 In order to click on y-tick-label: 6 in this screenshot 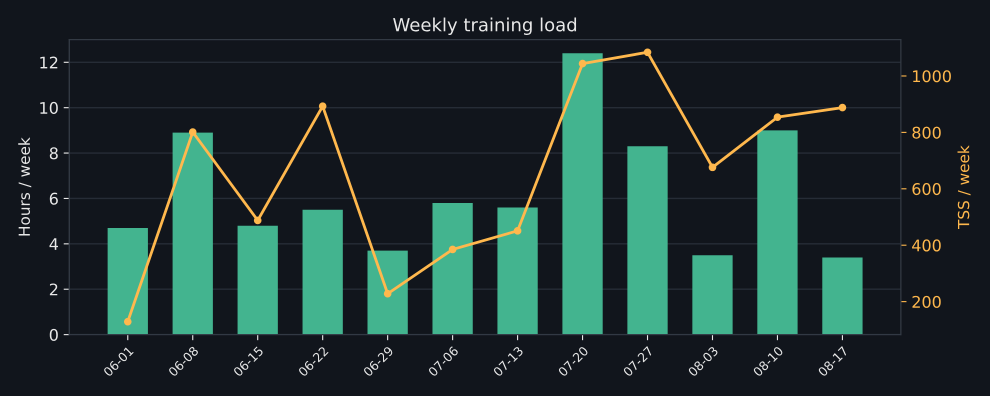, I will do `click(54, 198)`.